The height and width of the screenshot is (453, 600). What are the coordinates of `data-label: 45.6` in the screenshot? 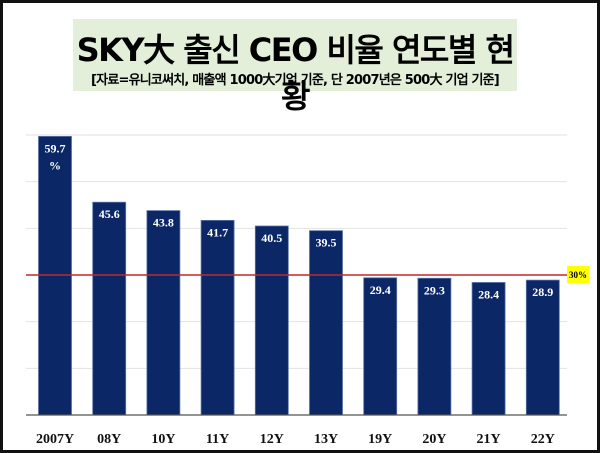 It's located at (109, 214).